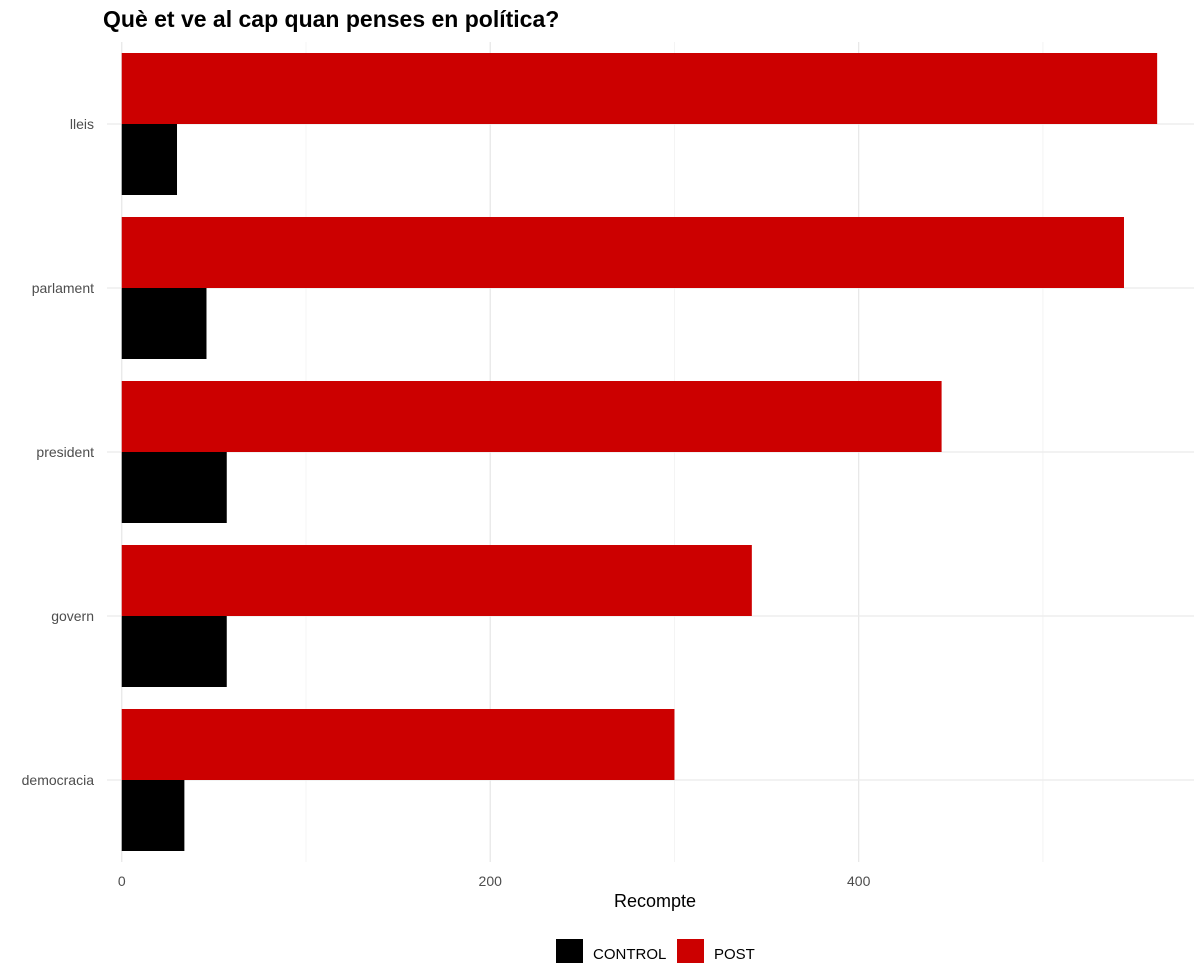 This screenshot has height=963, width=1194. I want to click on y-tick-label: parlament, so click(63, 288).